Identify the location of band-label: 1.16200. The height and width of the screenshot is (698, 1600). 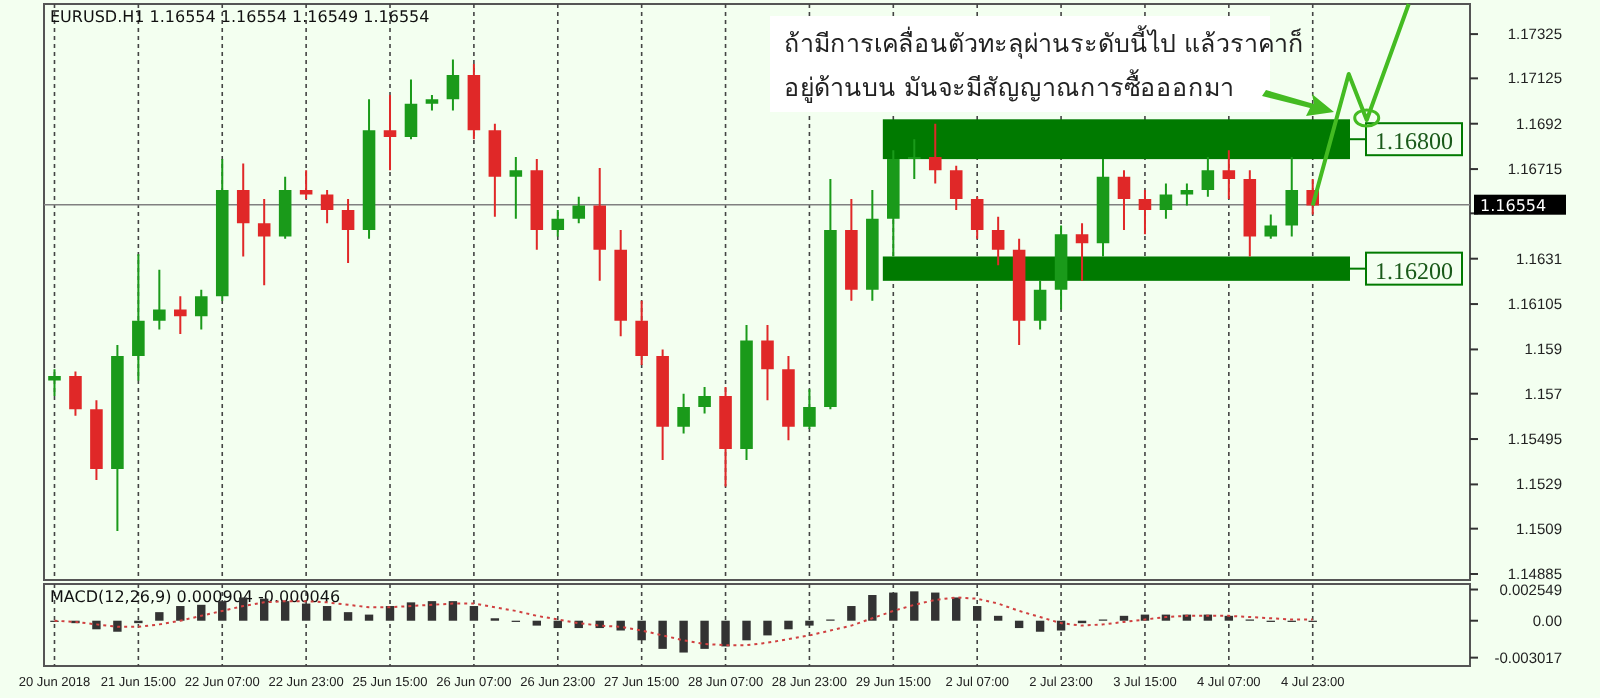
(1414, 270).